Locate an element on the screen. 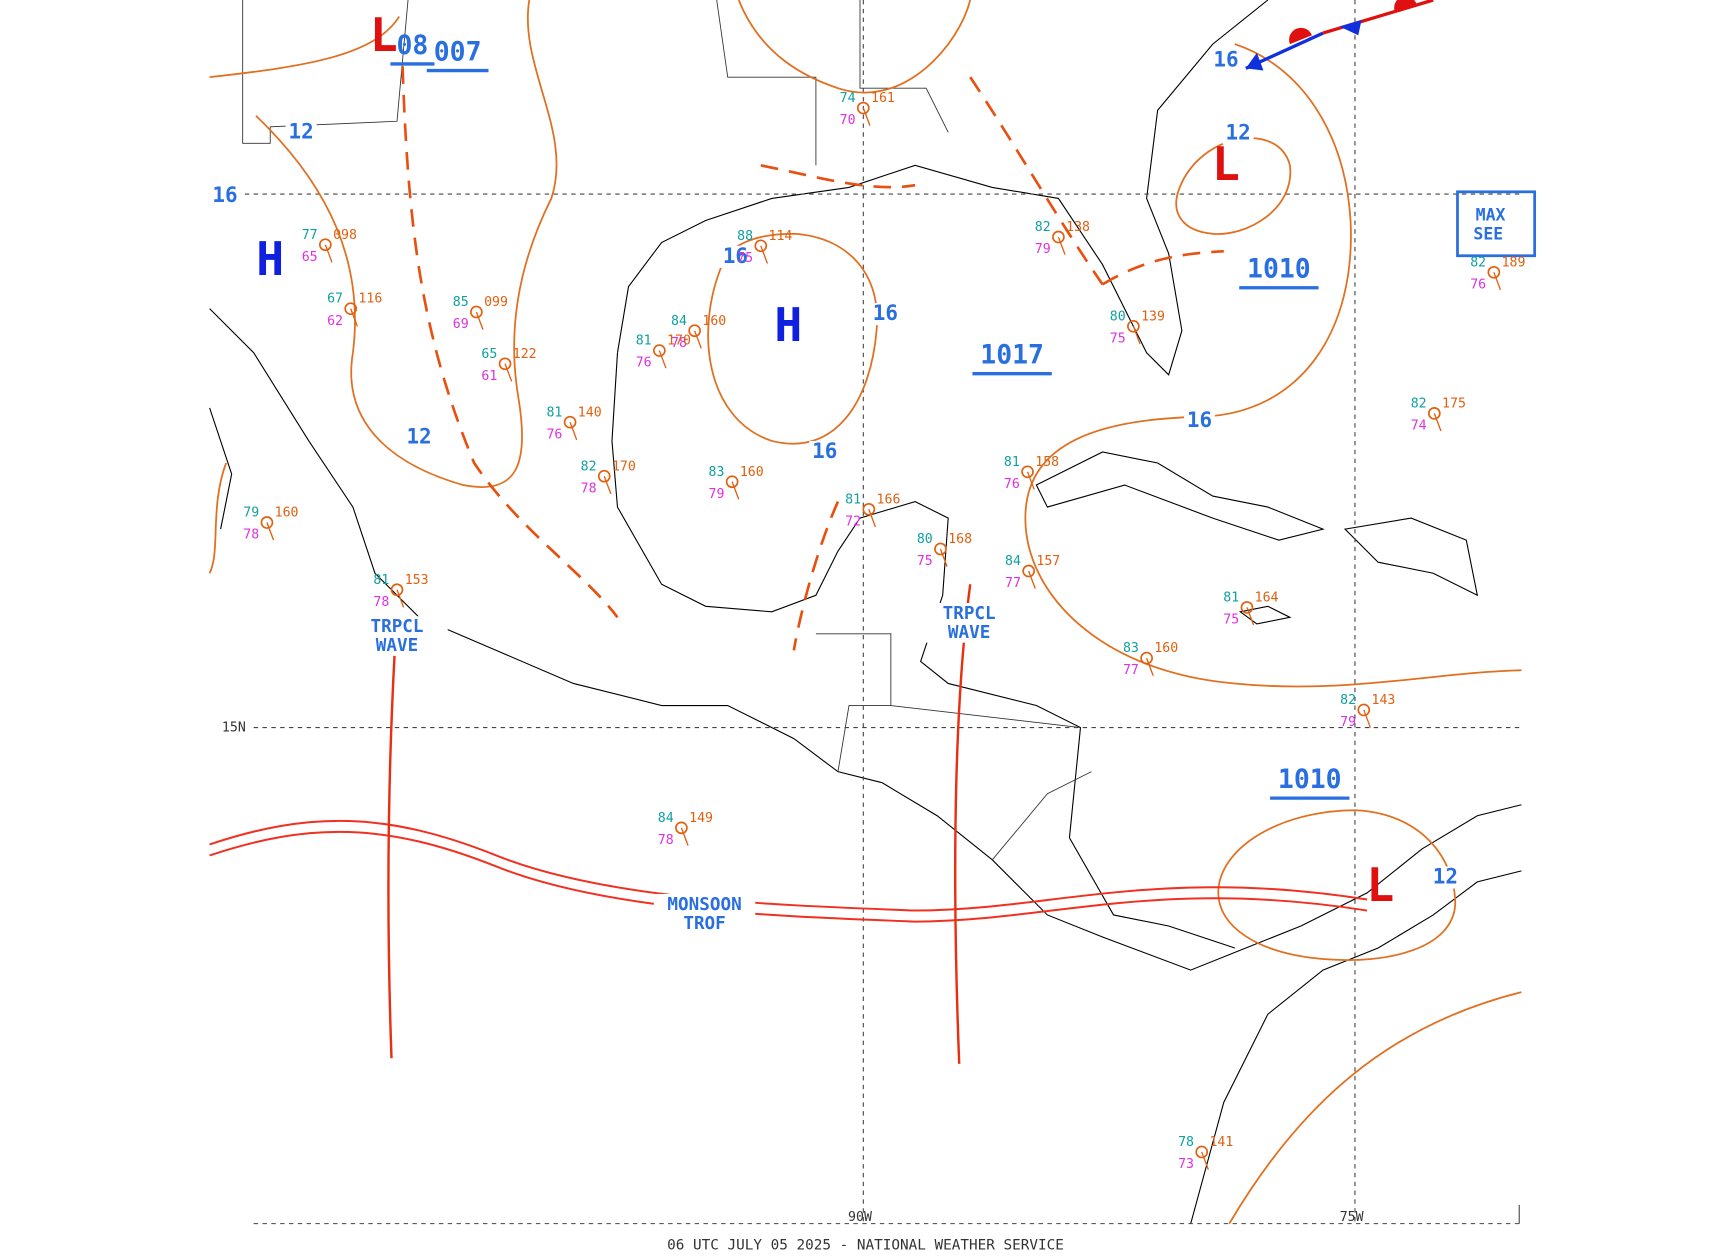 This screenshot has height=1260, width=1720. box-label: SEE is located at coordinates (1488, 233).